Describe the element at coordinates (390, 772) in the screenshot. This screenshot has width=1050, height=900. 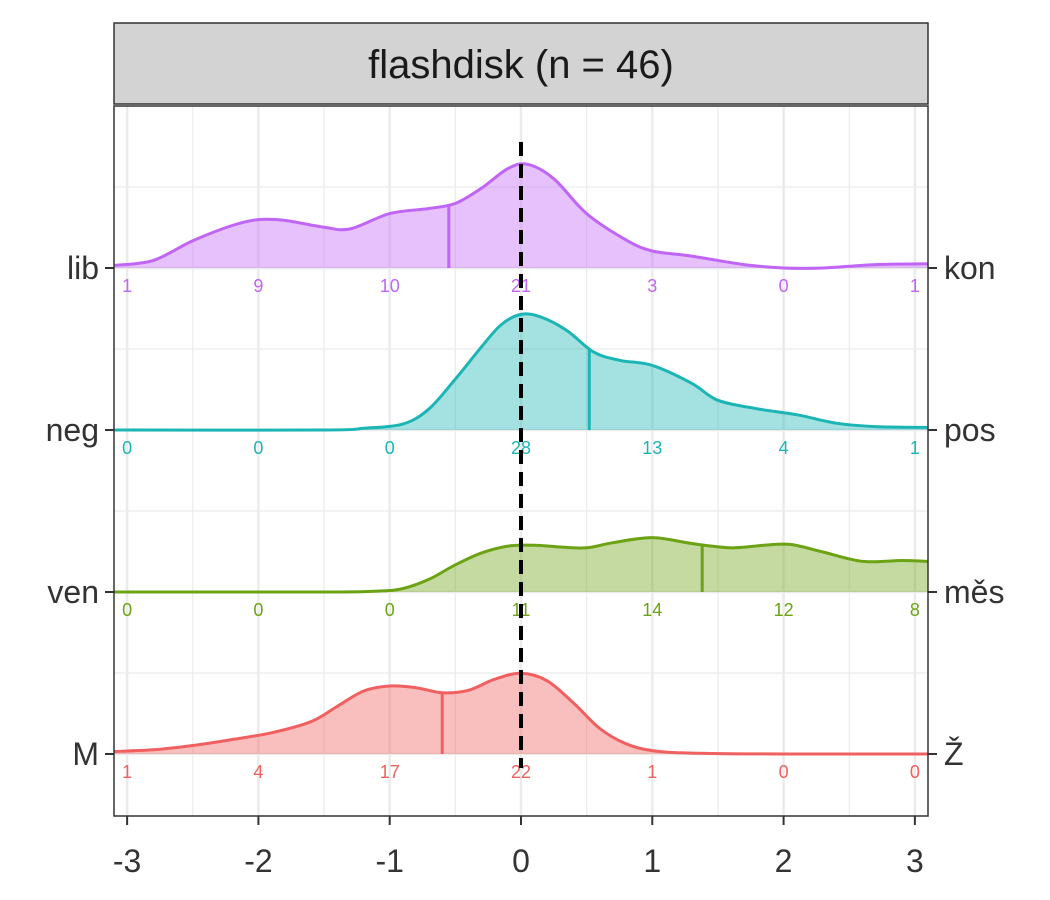
I see `count-label: 17` at that location.